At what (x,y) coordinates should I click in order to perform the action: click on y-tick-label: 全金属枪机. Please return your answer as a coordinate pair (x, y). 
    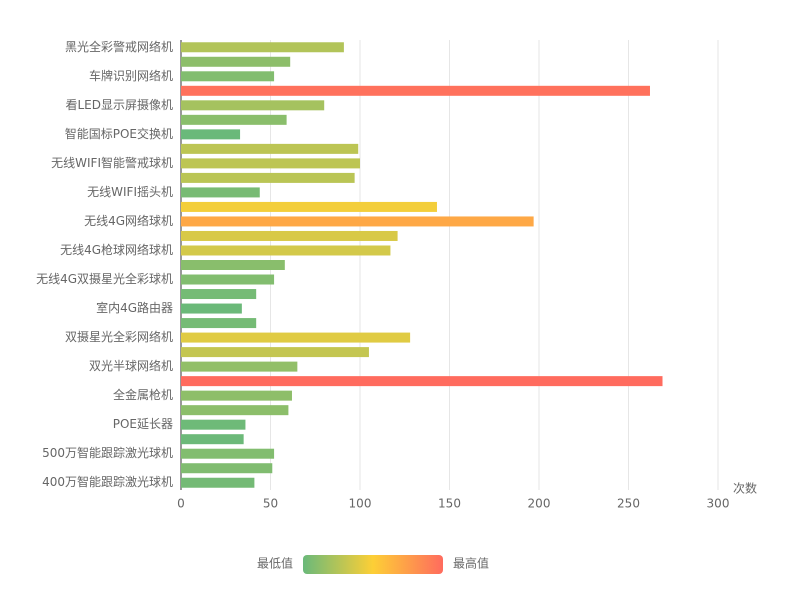
    Looking at the image, I should click on (143, 394).